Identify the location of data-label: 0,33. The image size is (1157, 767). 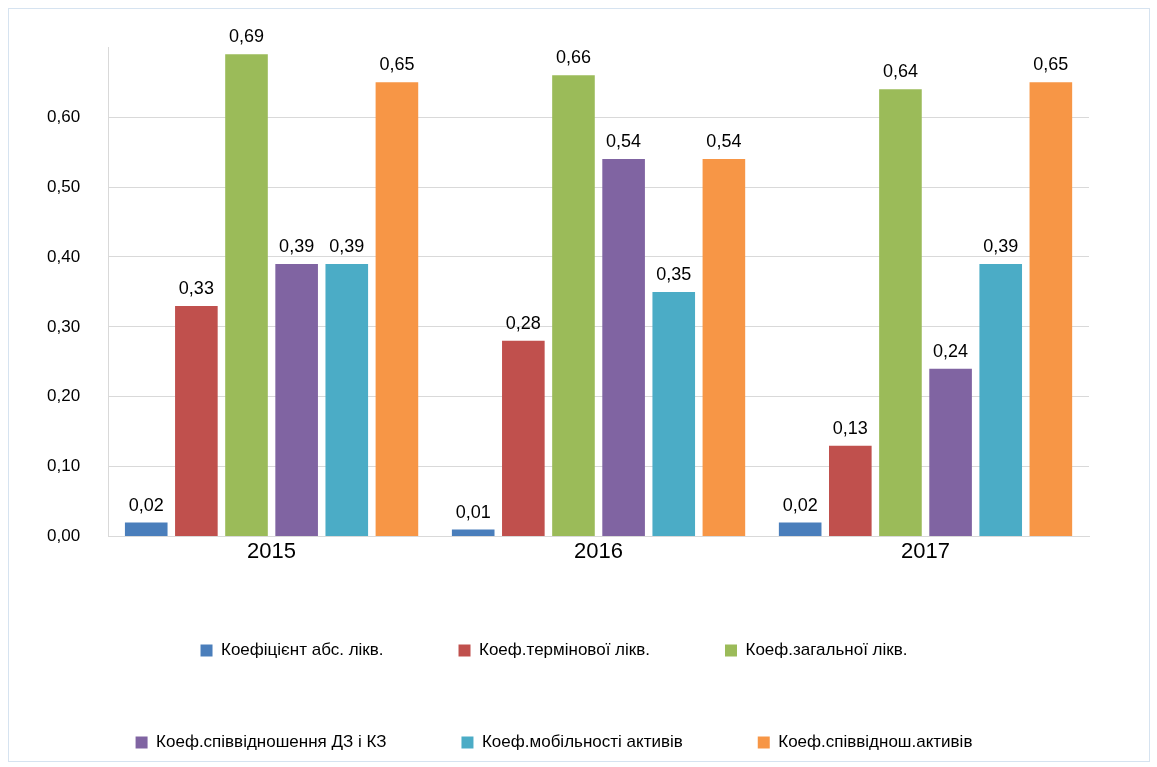
(196, 287).